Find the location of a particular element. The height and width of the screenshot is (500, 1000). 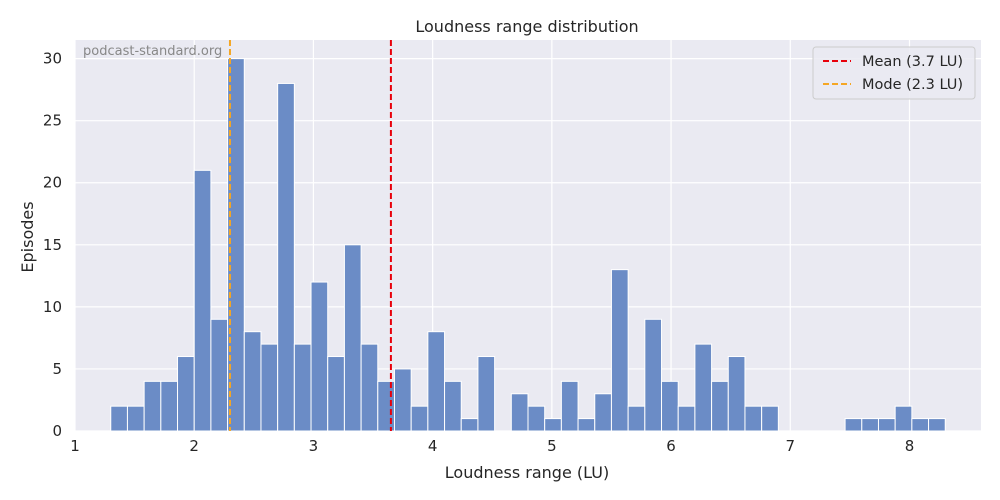

y-tick-label: 25 is located at coordinates (52, 121).